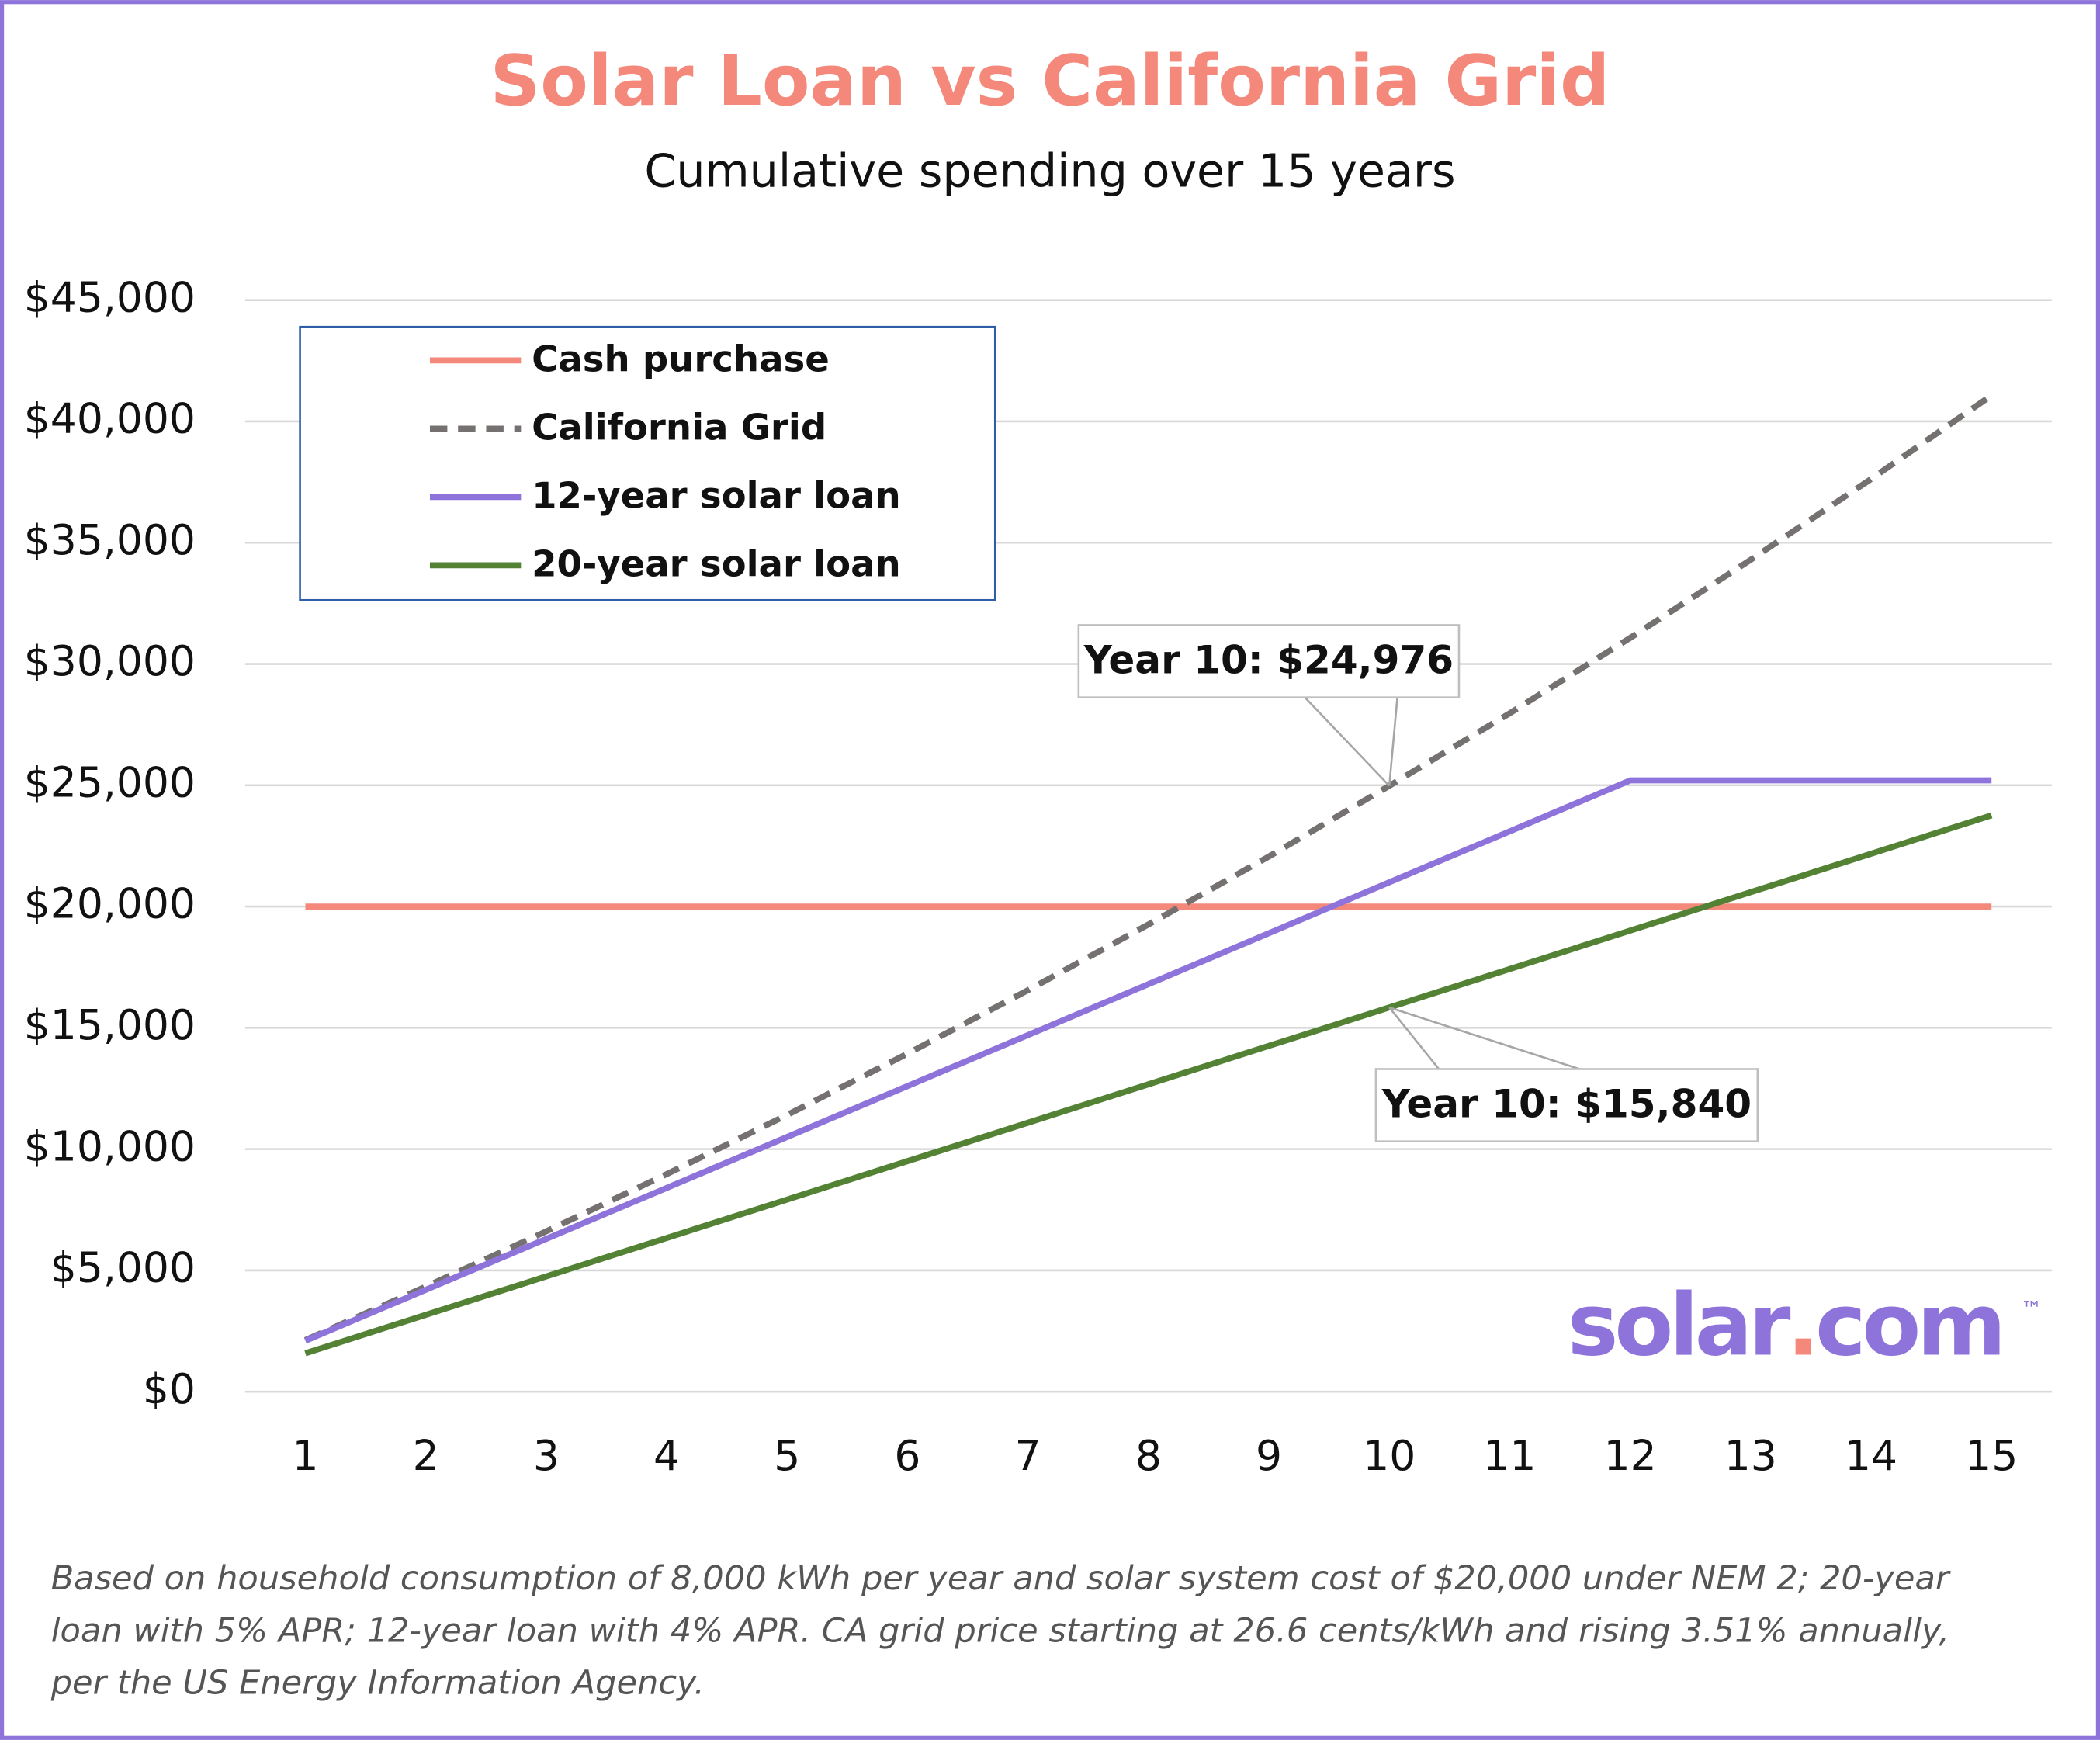 This screenshot has height=1740, width=2100. I want to click on y-tick-label: $40,000, so click(110, 418).